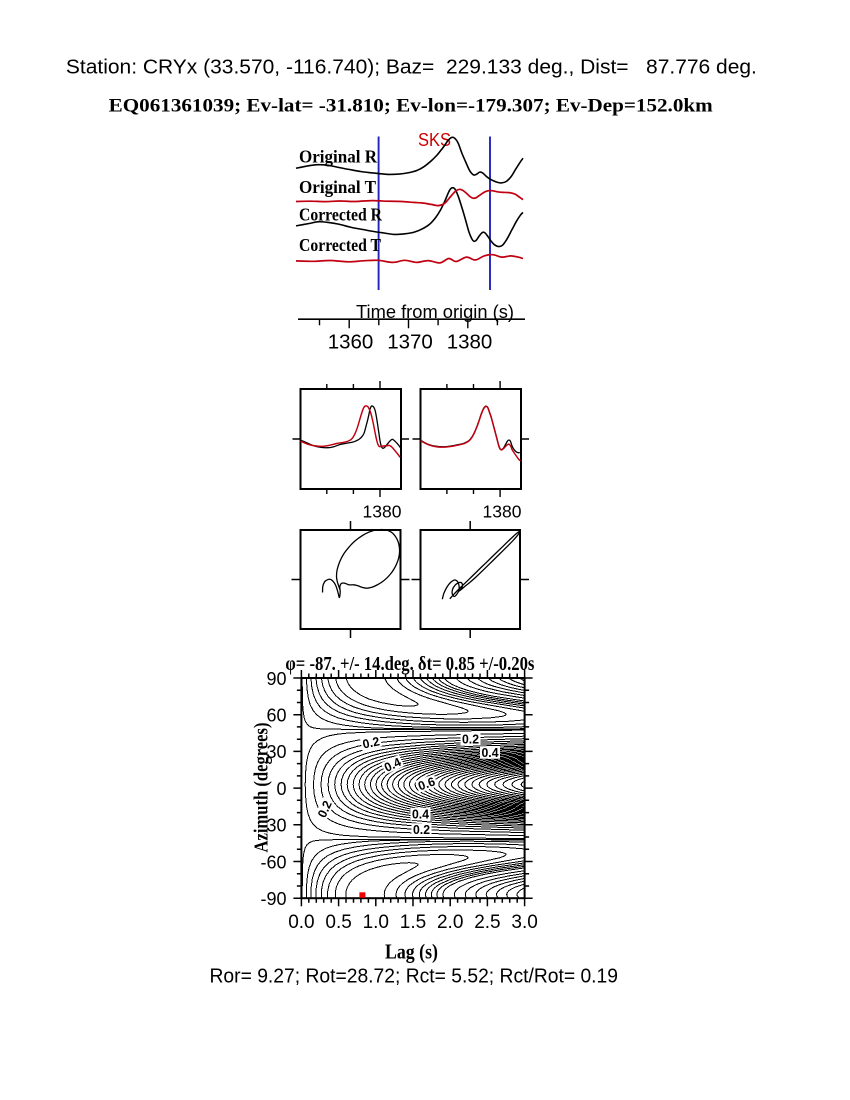 This screenshot has width=850, height=1100. What do you see at coordinates (273, 826) in the screenshot?
I see `svg-text: -30` at bounding box center [273, 826].